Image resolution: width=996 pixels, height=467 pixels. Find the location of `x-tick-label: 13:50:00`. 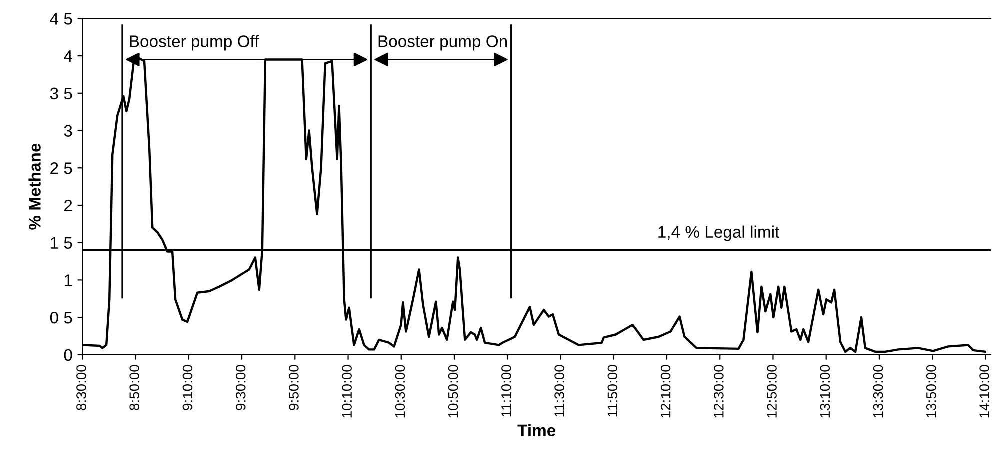

x-tick-label: 13:50:00 is located at coordinates (931, 391).